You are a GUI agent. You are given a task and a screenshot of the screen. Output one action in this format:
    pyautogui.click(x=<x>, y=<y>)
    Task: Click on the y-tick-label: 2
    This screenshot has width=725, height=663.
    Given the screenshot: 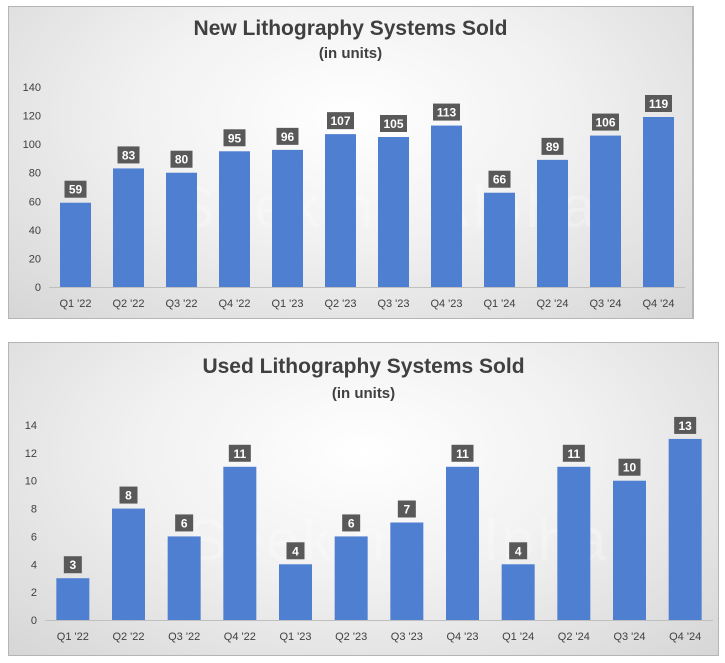 What is the action you would take?
    pyautogui.click(x=34, y=593)
    